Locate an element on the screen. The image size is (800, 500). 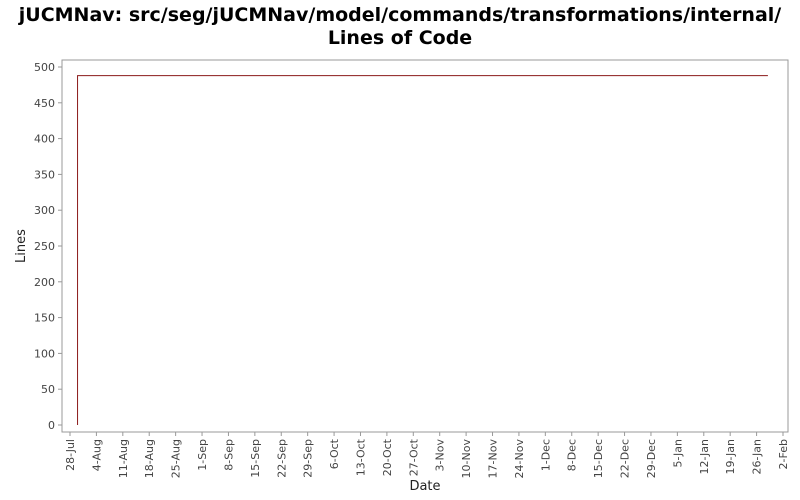
x-tick-label: 20-Oct is located at coordinates (387, 457).